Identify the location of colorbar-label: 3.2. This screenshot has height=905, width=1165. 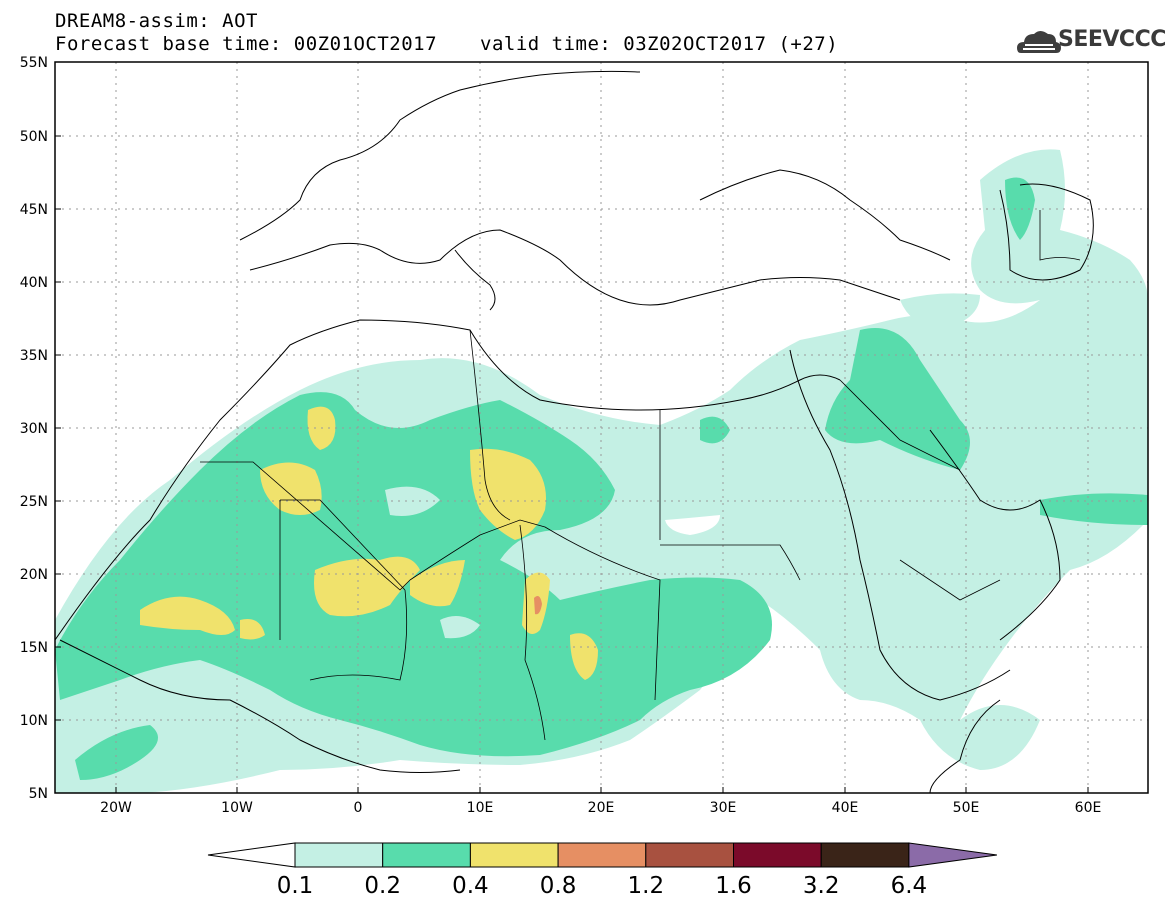
(821, 886).